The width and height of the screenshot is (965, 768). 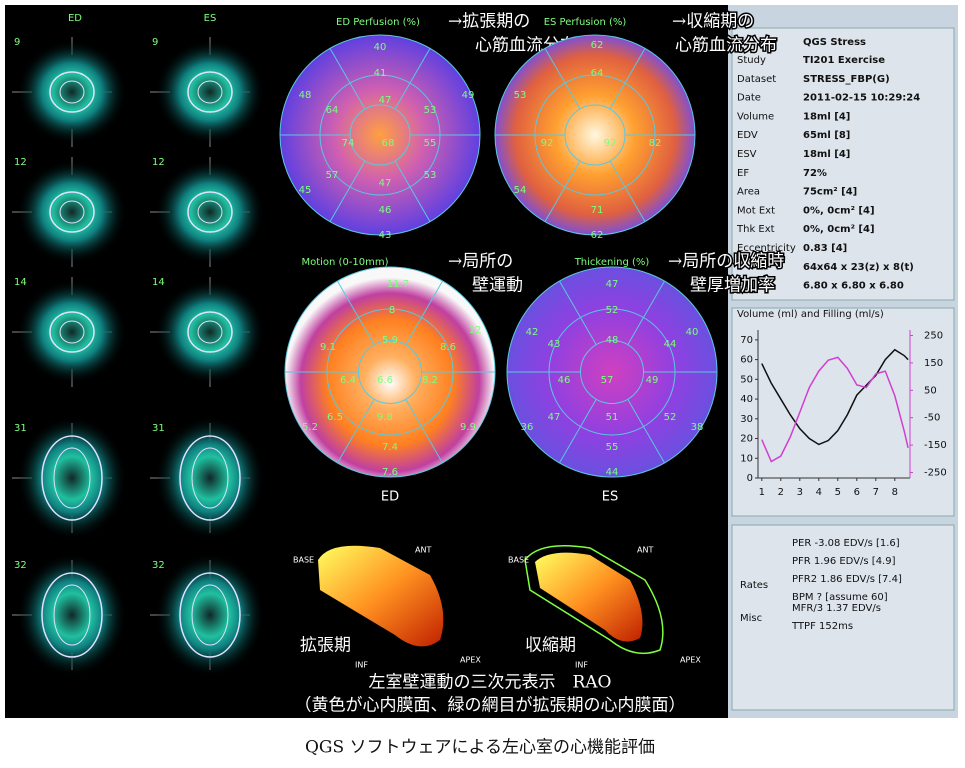 What do you see at coordinates (844, 561) in the screenshot?
I see `rates-line: PFR 1.96 EDV/s [4.9]` at bounding box center [844, 561].